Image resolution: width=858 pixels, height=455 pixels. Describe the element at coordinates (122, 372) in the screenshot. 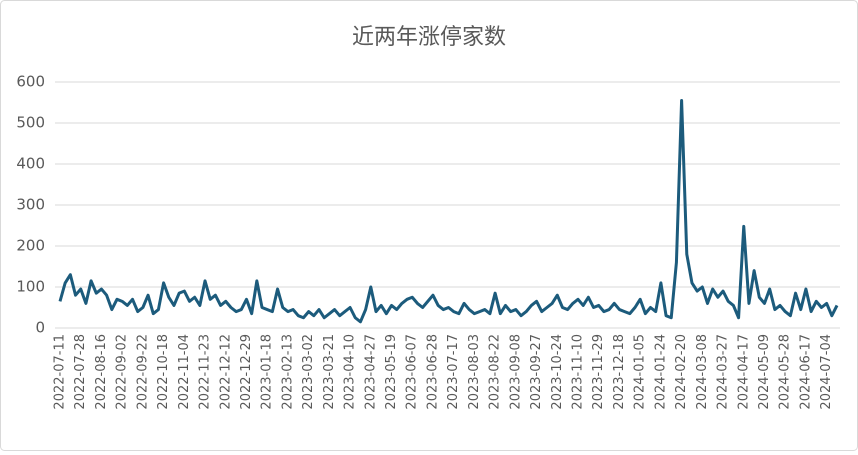

I see `x-tick-label: 2022-09-02` at that location.